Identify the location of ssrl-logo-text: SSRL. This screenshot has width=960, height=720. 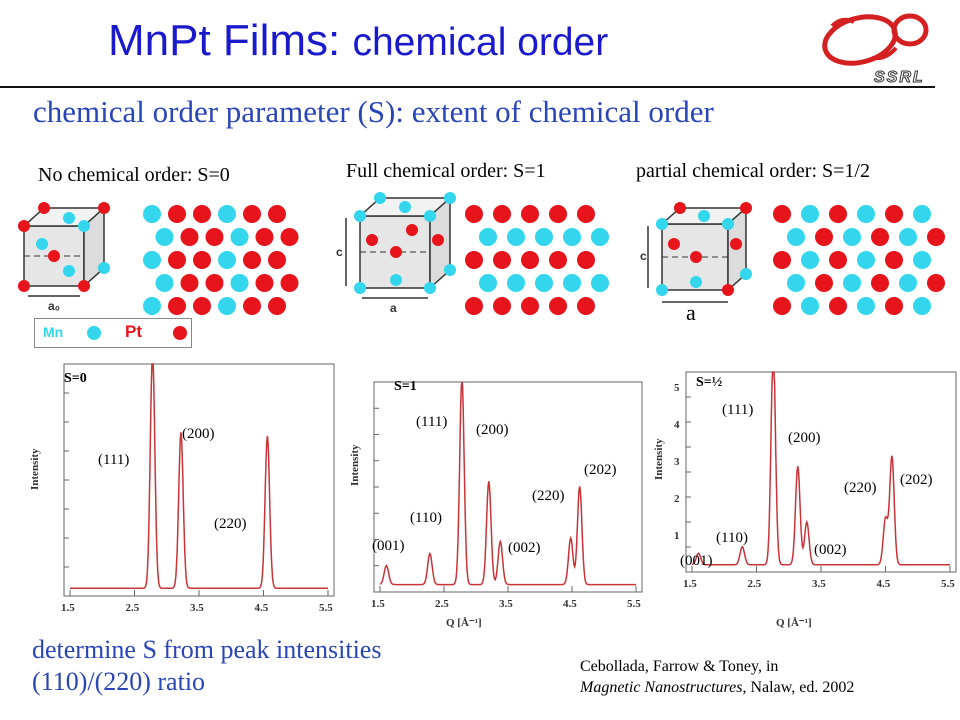
(899, 77).